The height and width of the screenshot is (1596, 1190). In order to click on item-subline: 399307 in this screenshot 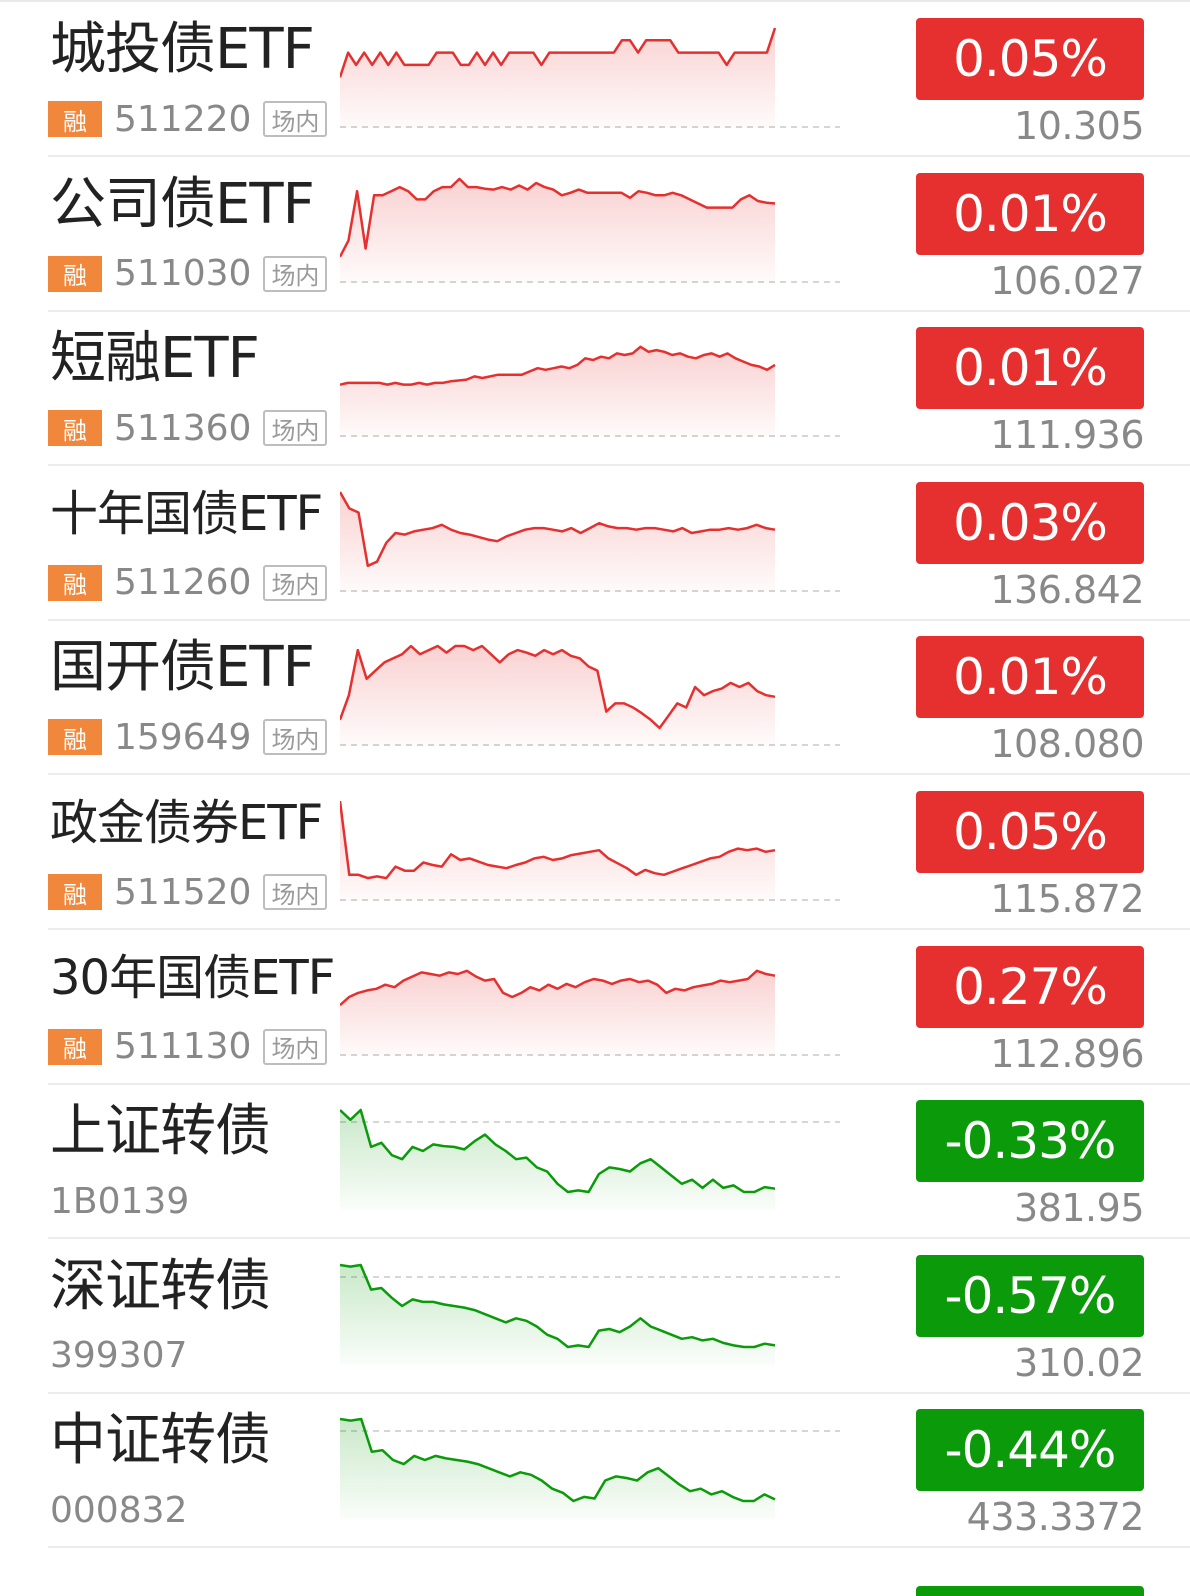, I will do `click(123, 1356)`.